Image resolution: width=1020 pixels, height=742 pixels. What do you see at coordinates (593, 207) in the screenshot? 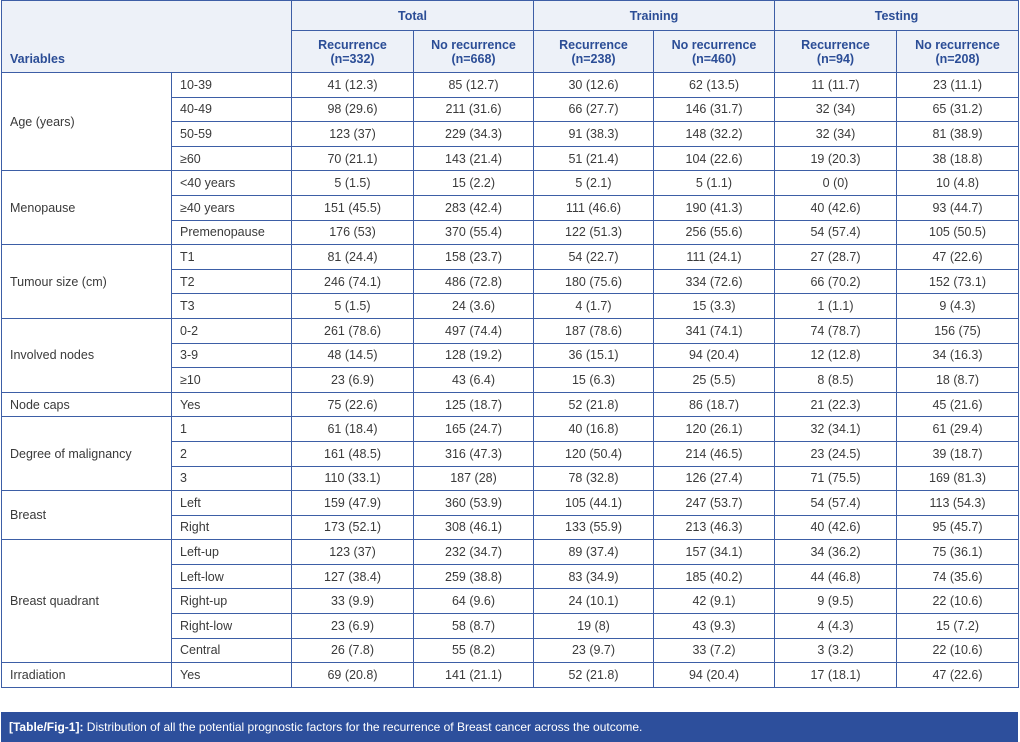
I see `cell-value: 111 (46.6)` at bounding box center [593, 207].